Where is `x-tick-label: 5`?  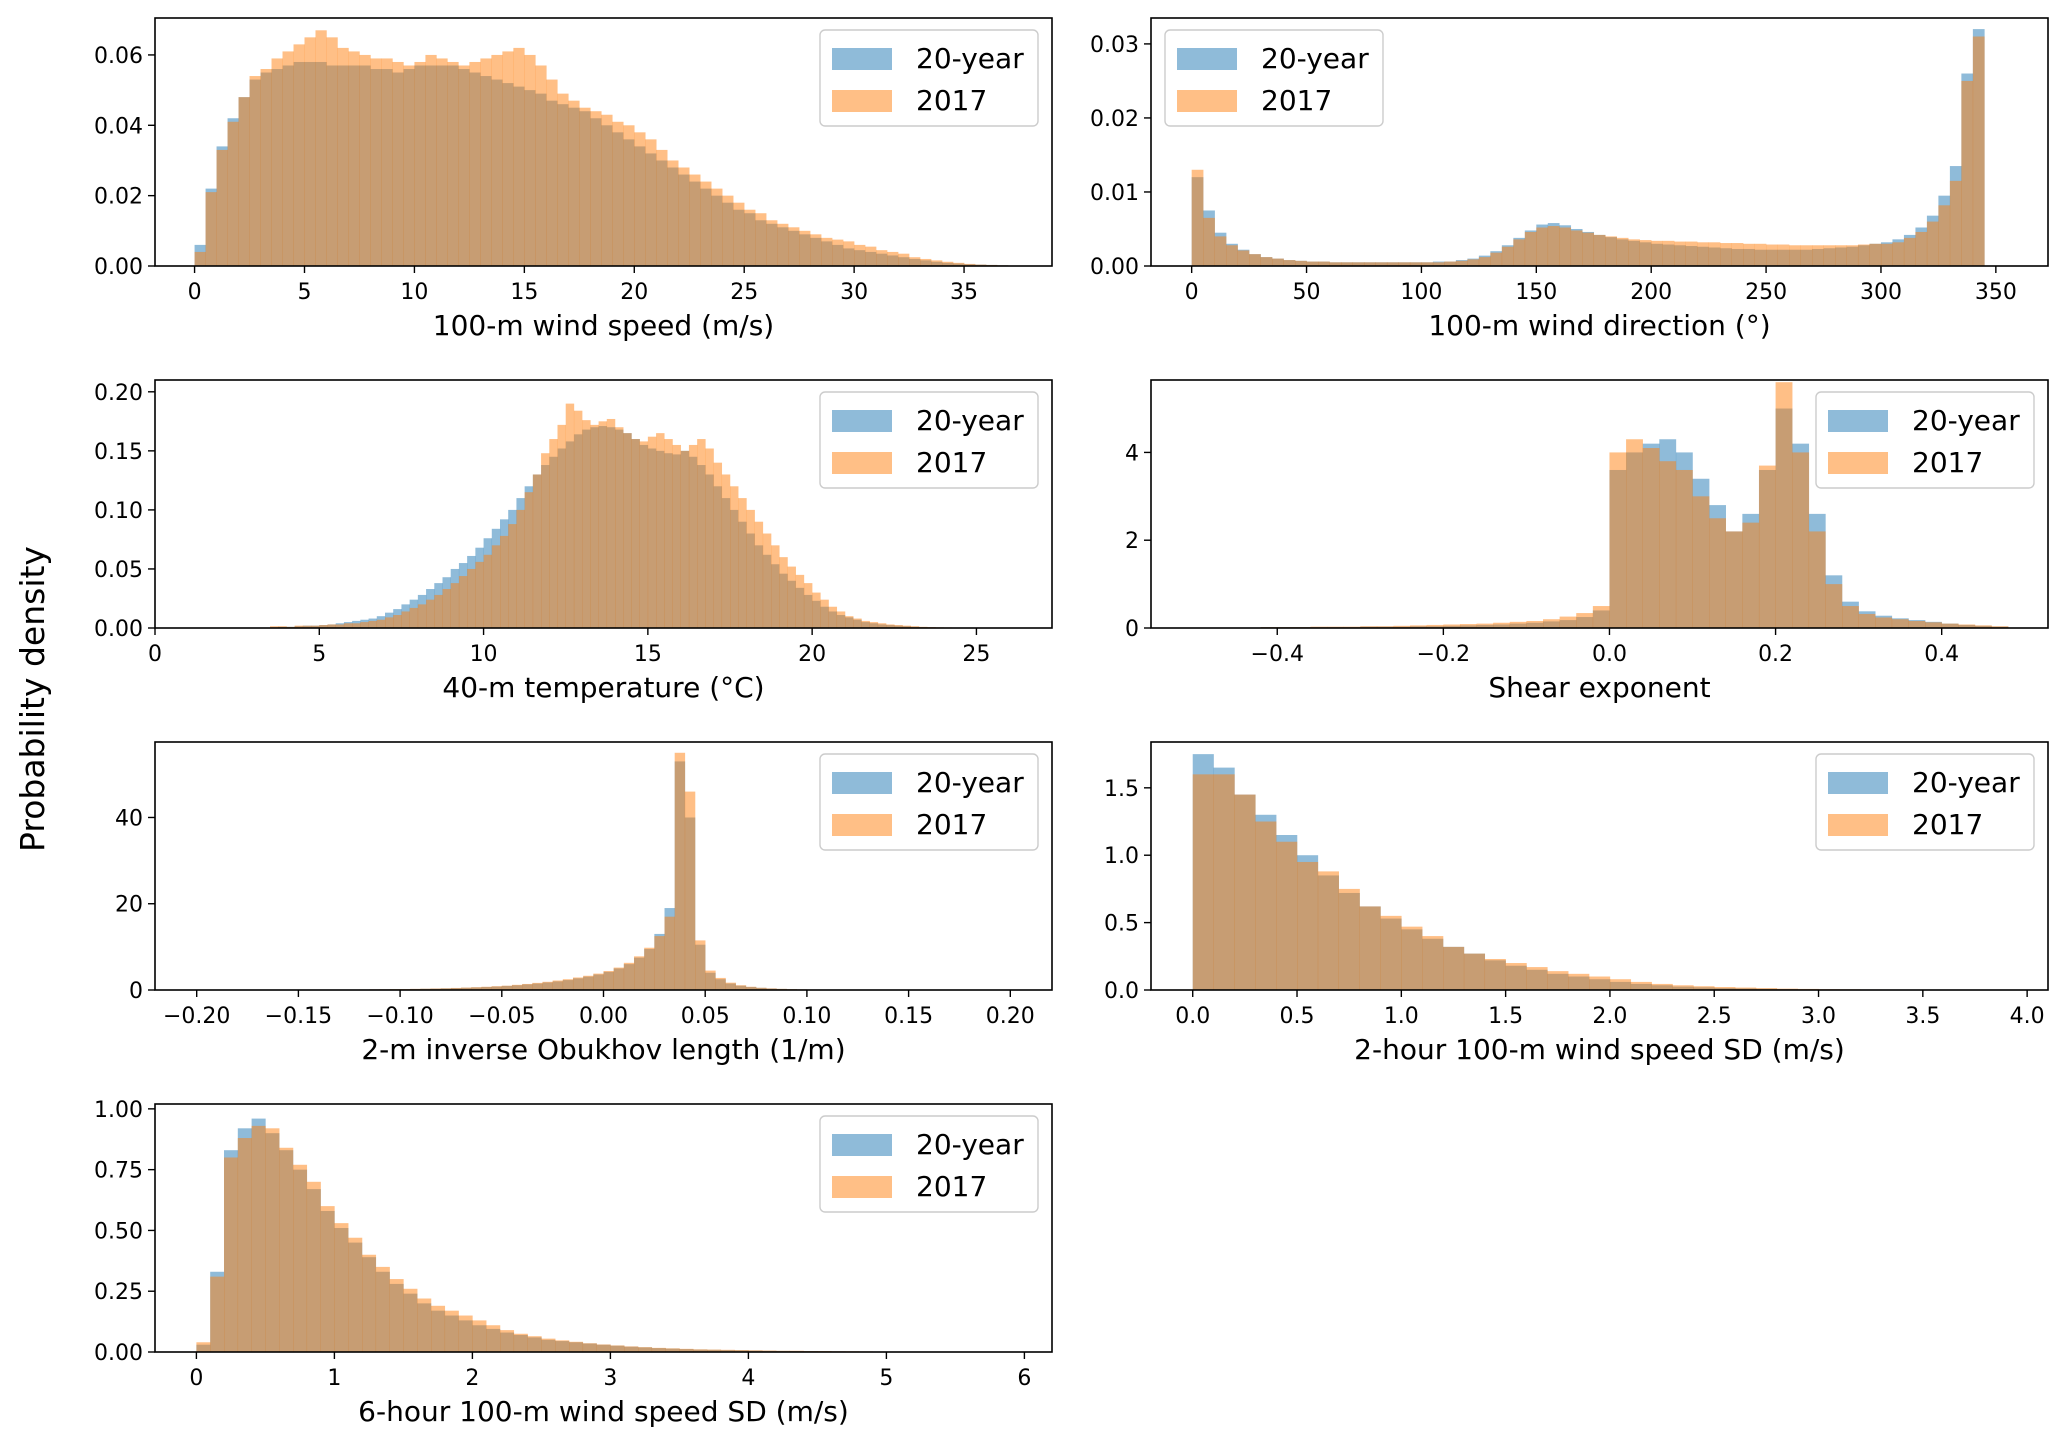
x-tick-label: 5 is located at coordinates (886, 1378).